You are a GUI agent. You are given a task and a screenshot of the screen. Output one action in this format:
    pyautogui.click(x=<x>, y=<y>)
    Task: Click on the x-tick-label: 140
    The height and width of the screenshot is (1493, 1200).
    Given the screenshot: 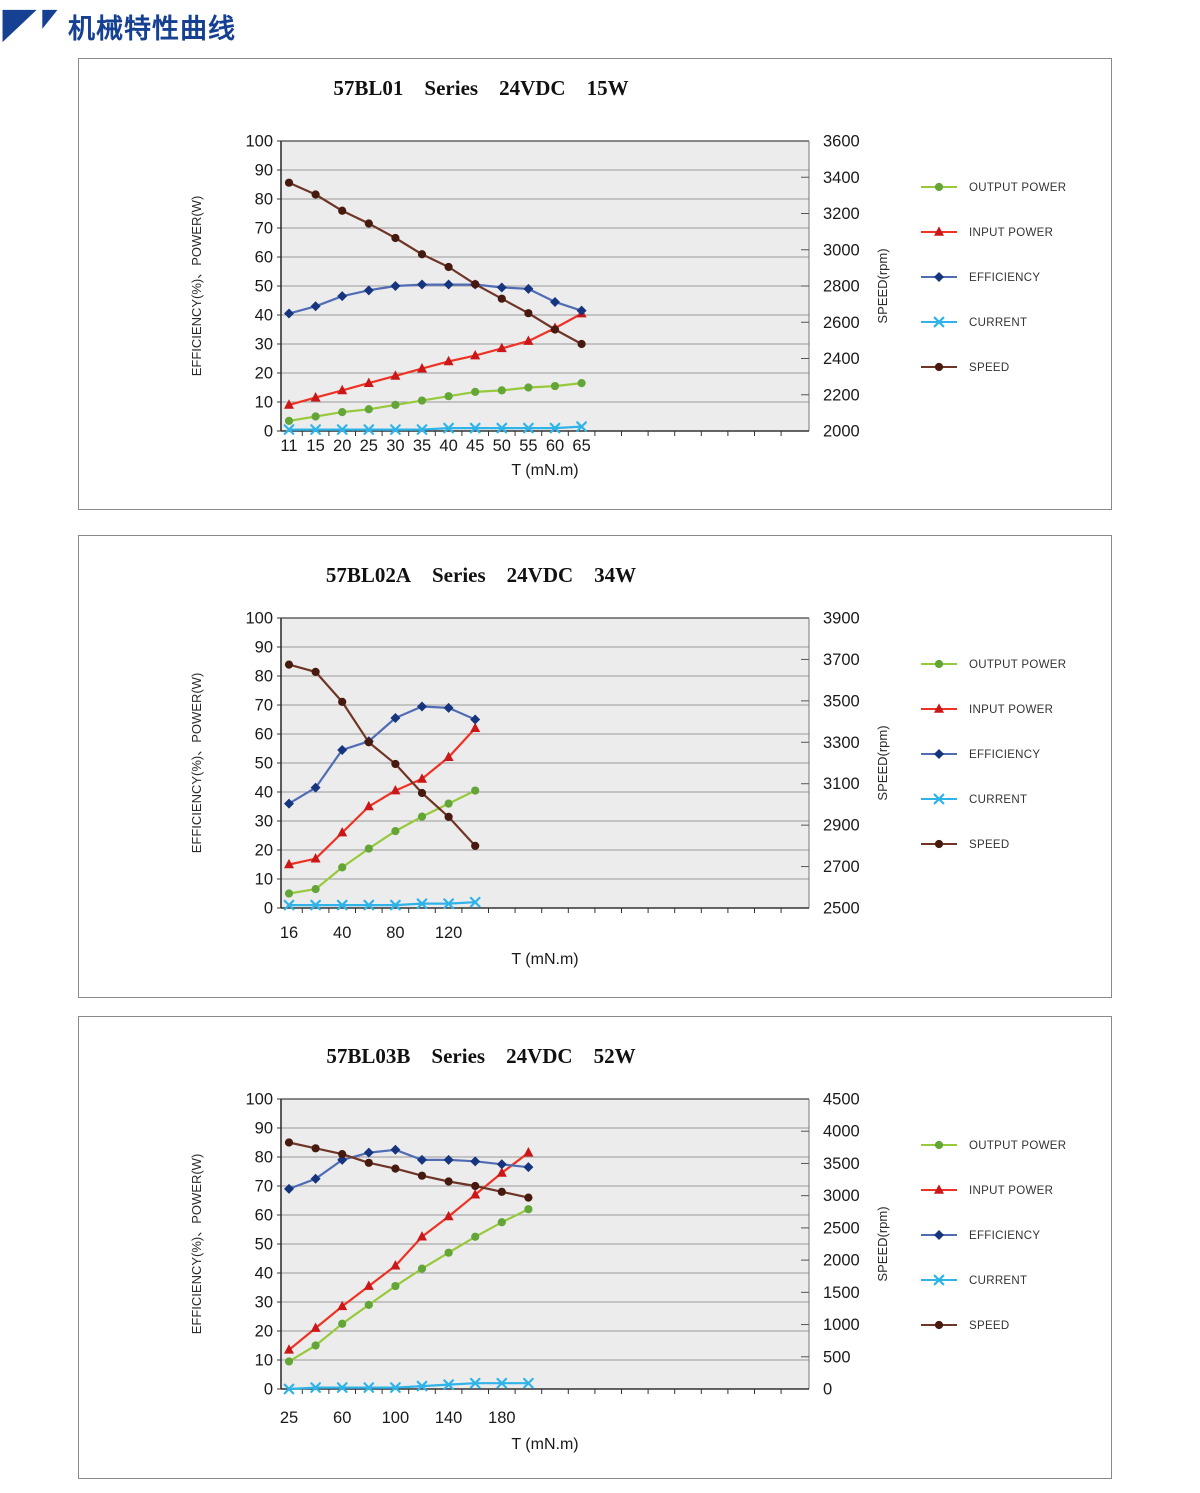 What is the action you would take?
    pyautogui.click(x=449, y=1418)
    